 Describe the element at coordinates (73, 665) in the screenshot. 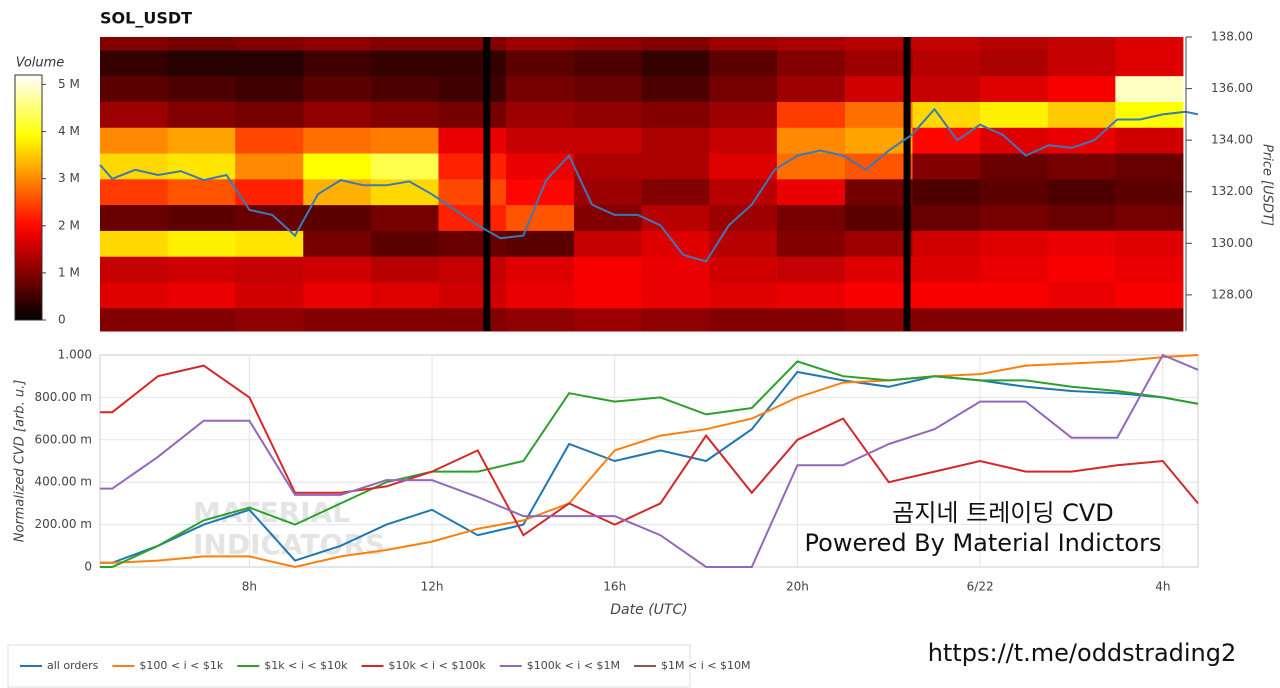

I see `legend-label: all orders` at that location.